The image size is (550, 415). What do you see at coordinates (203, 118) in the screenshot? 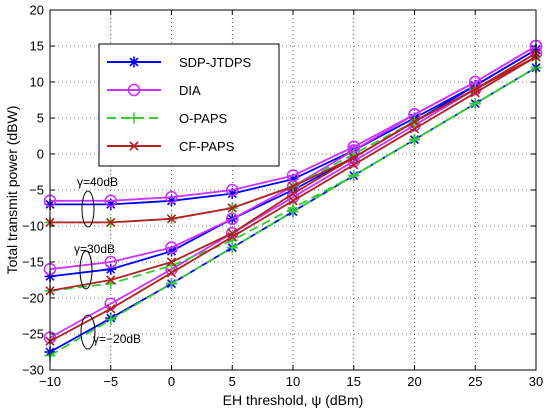
I see `legend-label: O-PAPS` at bounding box center [203, 118].